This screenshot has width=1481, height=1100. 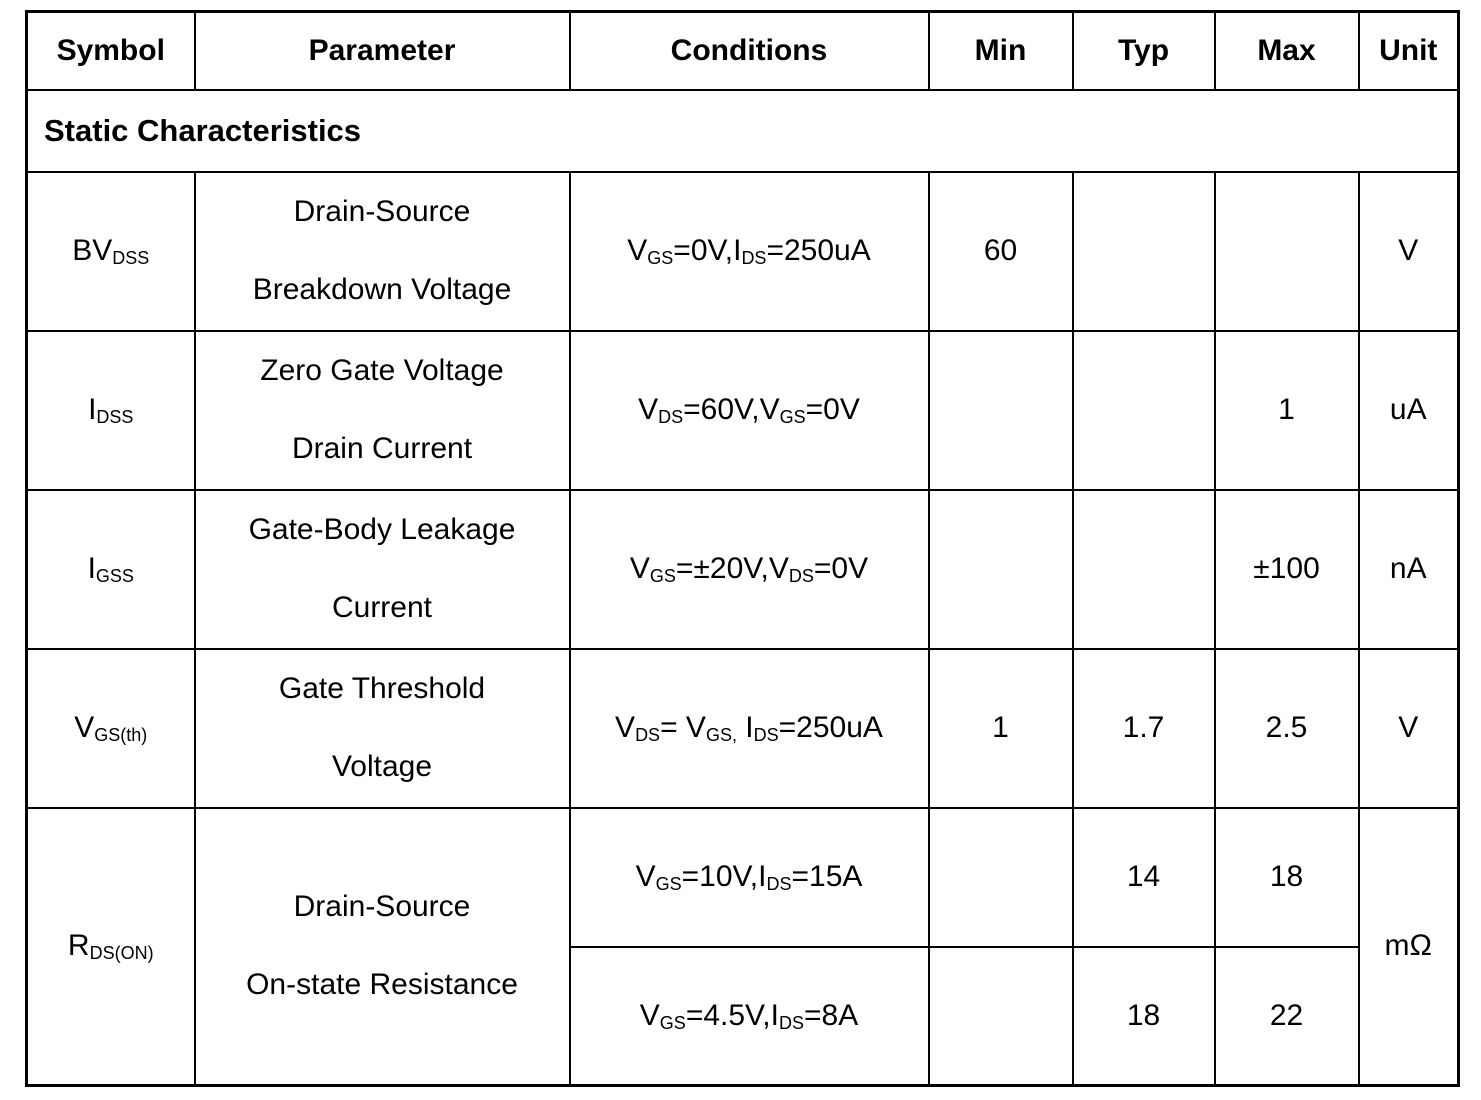 What do you see at coordinates (1143, 1016) in the screenshot?
I see `typ-cell: 18` at bounding box center [1143, 1016].